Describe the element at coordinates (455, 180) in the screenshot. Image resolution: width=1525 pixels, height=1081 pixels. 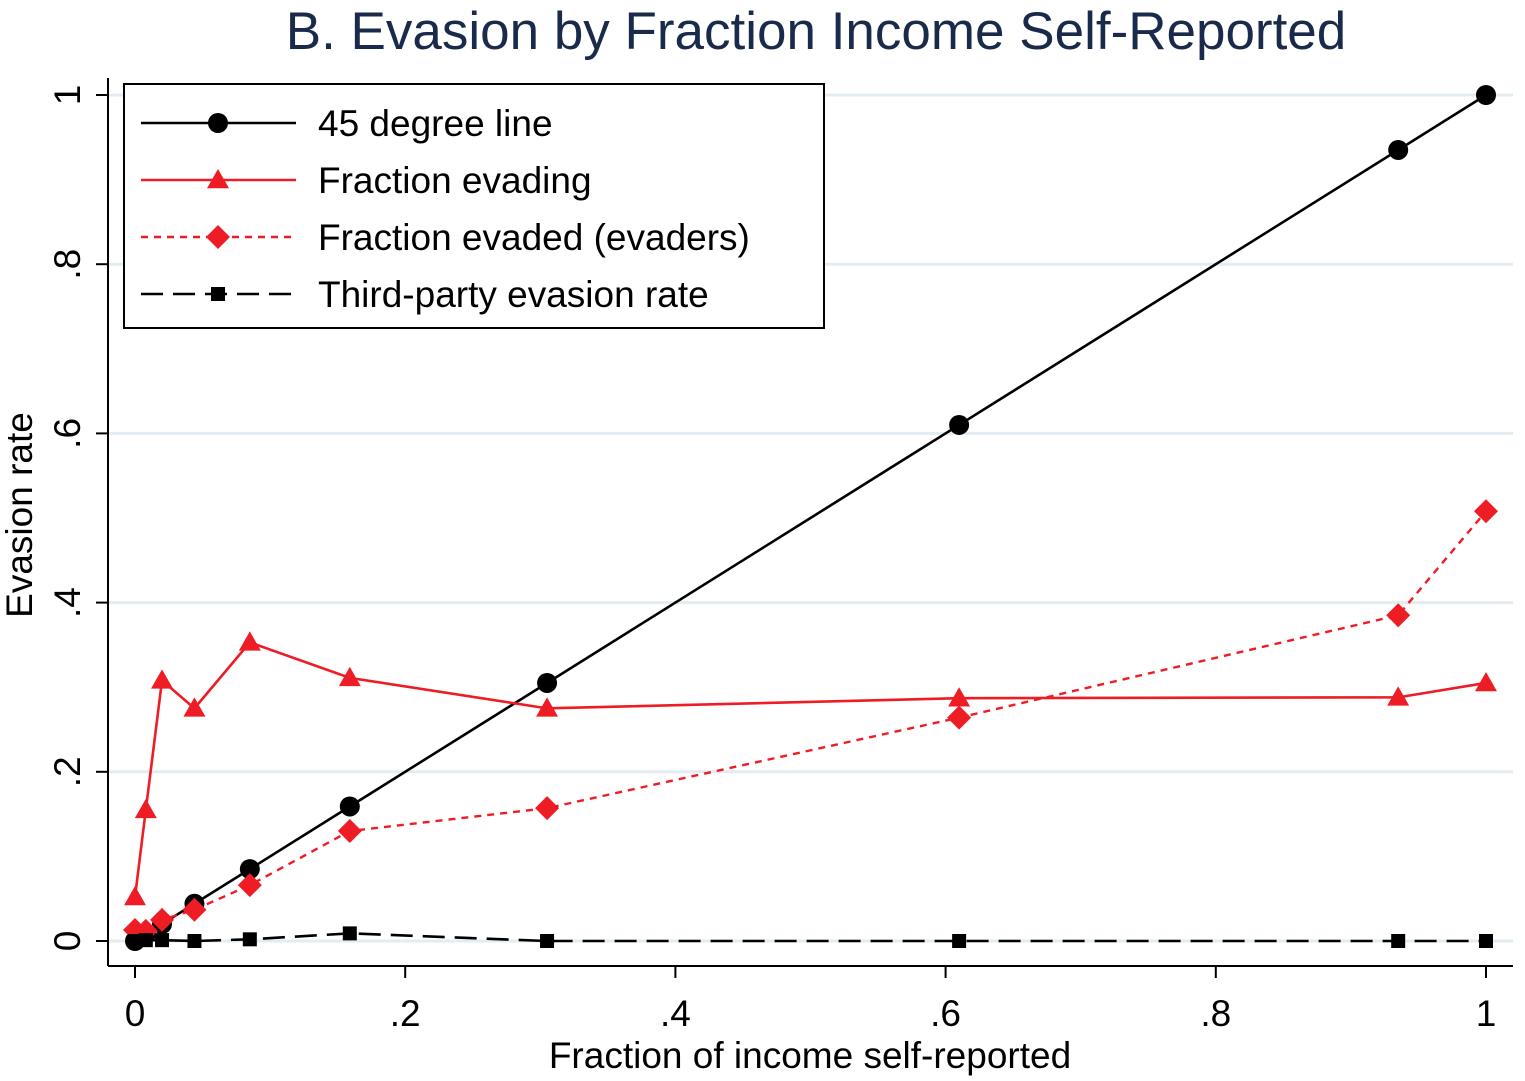
I see `legend-label-1: Fraction evading` at that location.